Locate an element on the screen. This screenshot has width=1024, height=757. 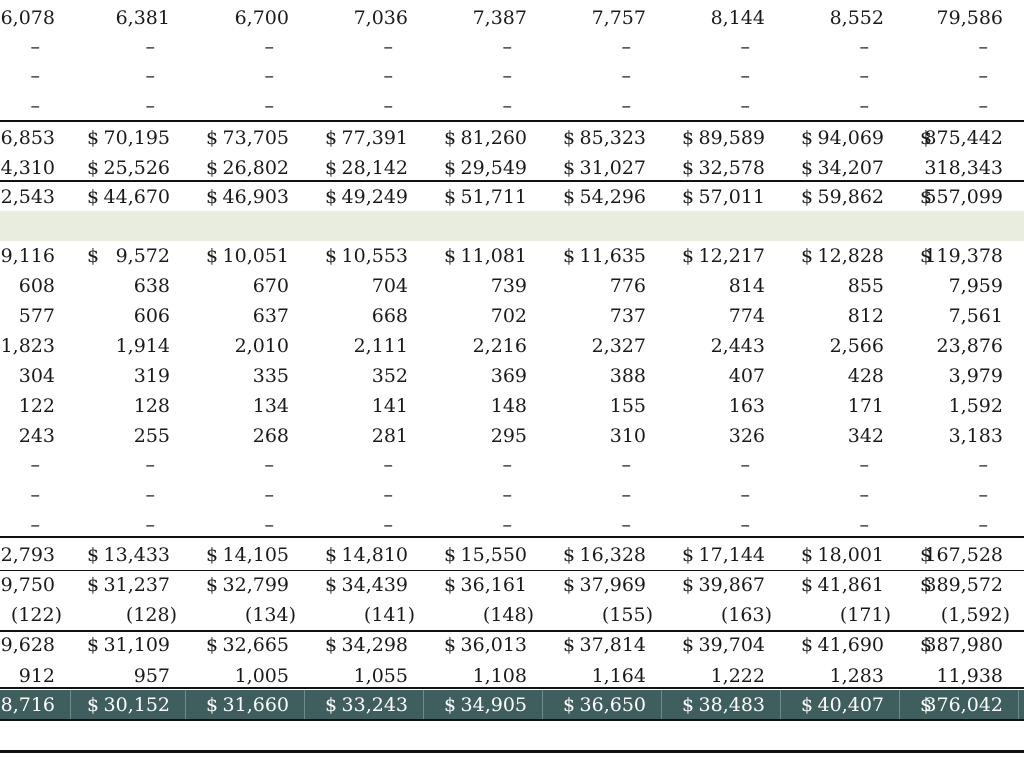
table-cell: 1,914 is located at coordinates (130, 346).